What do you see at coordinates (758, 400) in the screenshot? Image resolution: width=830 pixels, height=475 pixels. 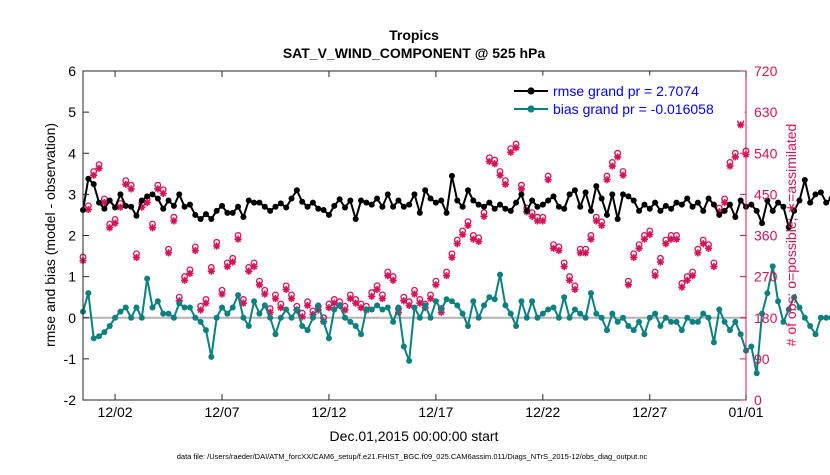 I see `right-tick-label: 0` at bounding box center [758, 400].